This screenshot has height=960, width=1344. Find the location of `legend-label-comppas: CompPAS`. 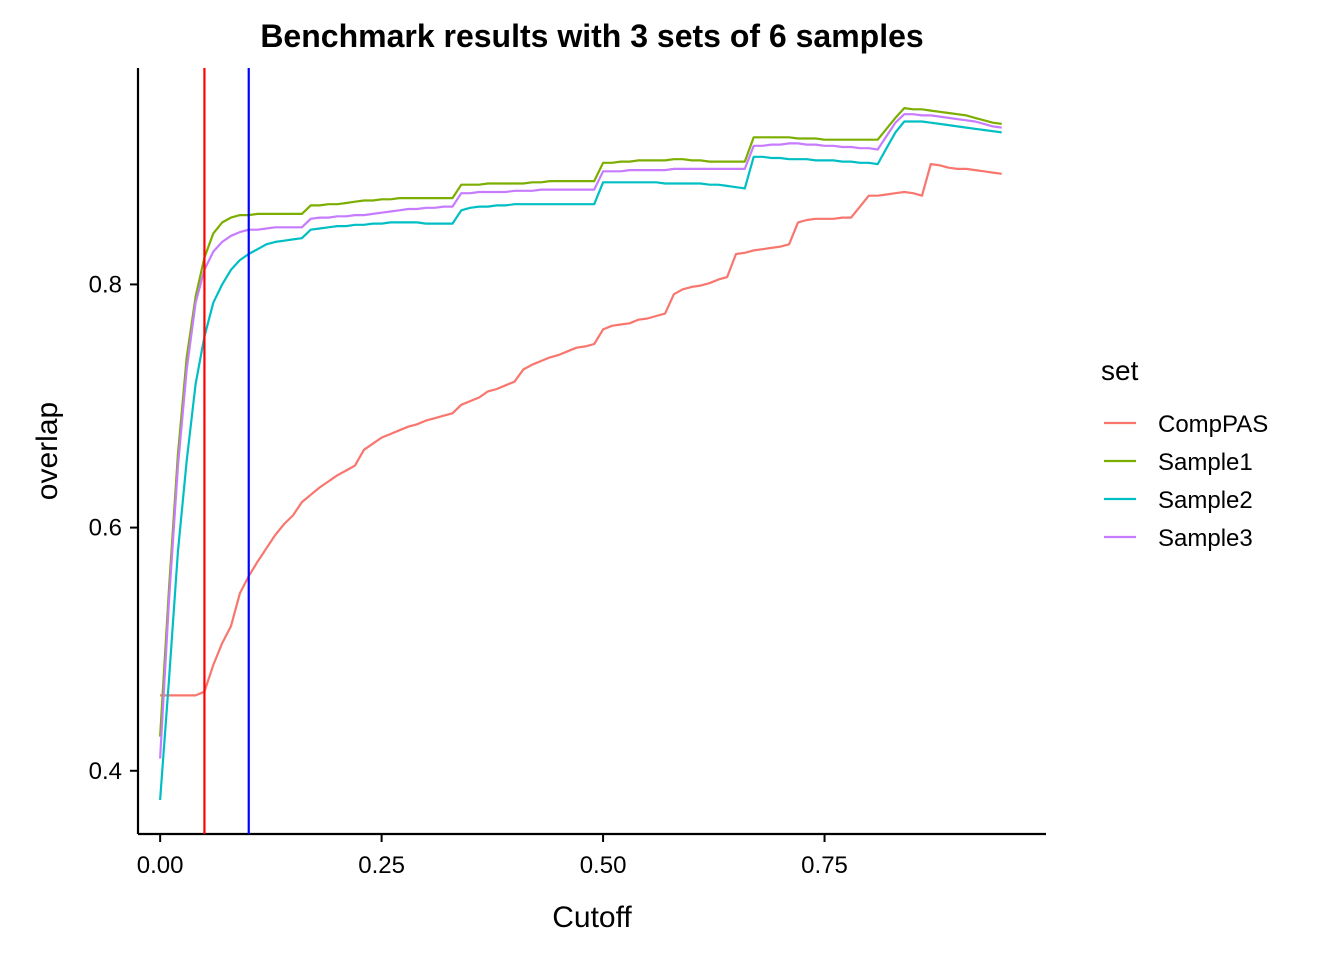

legend-label-comppas: CompPAS is located at coordinates (1213, 424).